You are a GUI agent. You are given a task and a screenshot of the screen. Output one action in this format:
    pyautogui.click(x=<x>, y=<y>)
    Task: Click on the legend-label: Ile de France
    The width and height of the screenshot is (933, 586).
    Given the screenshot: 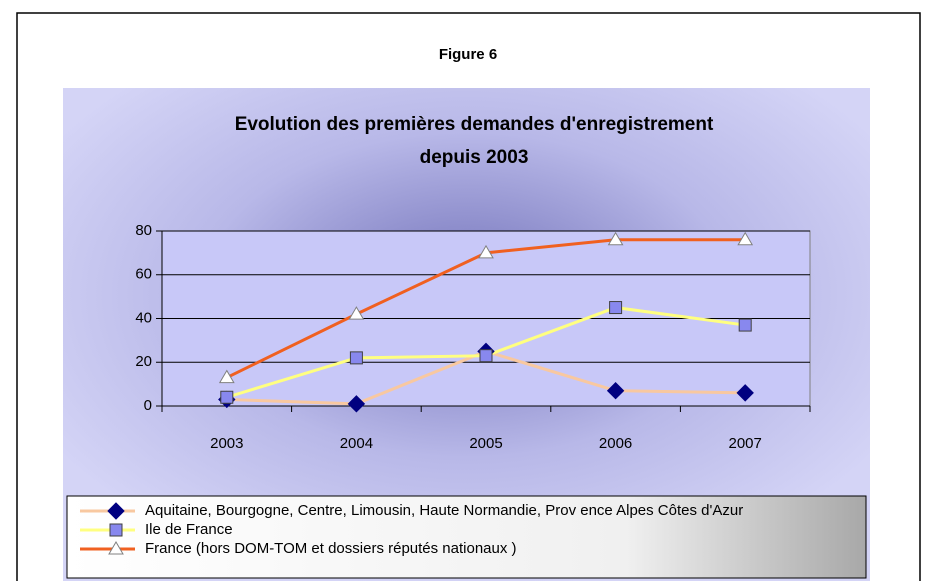 What is the action you would take?
    pyautogui.click(x=189, y=529)
    